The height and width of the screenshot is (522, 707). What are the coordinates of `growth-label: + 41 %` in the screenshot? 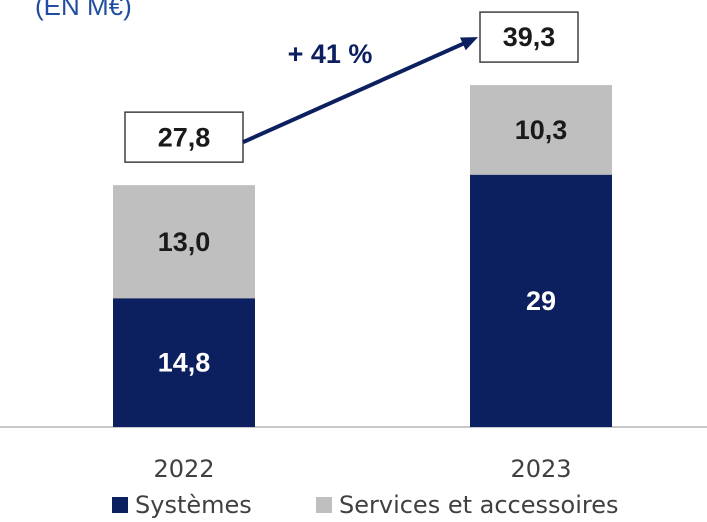 It's located at (330, 54).